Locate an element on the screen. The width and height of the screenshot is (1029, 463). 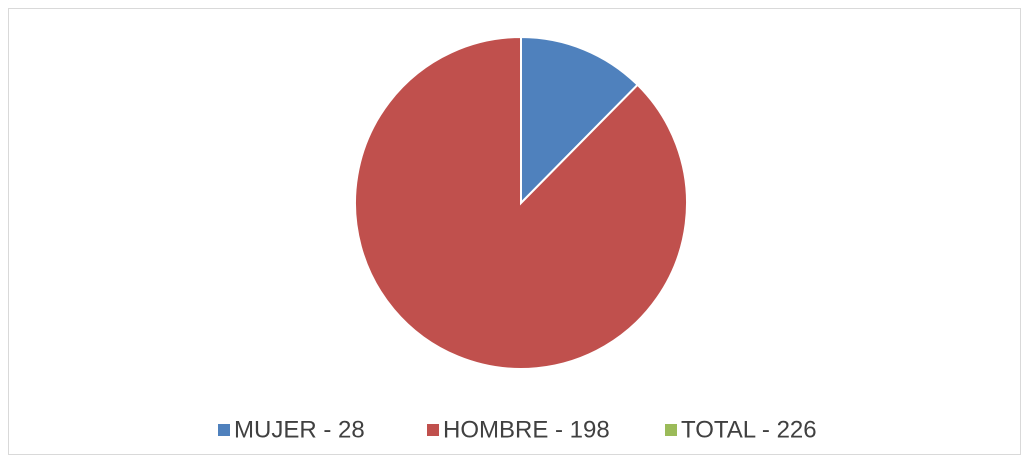
legend-label: TOTAL - 226 is located at coordinates (749, 429).